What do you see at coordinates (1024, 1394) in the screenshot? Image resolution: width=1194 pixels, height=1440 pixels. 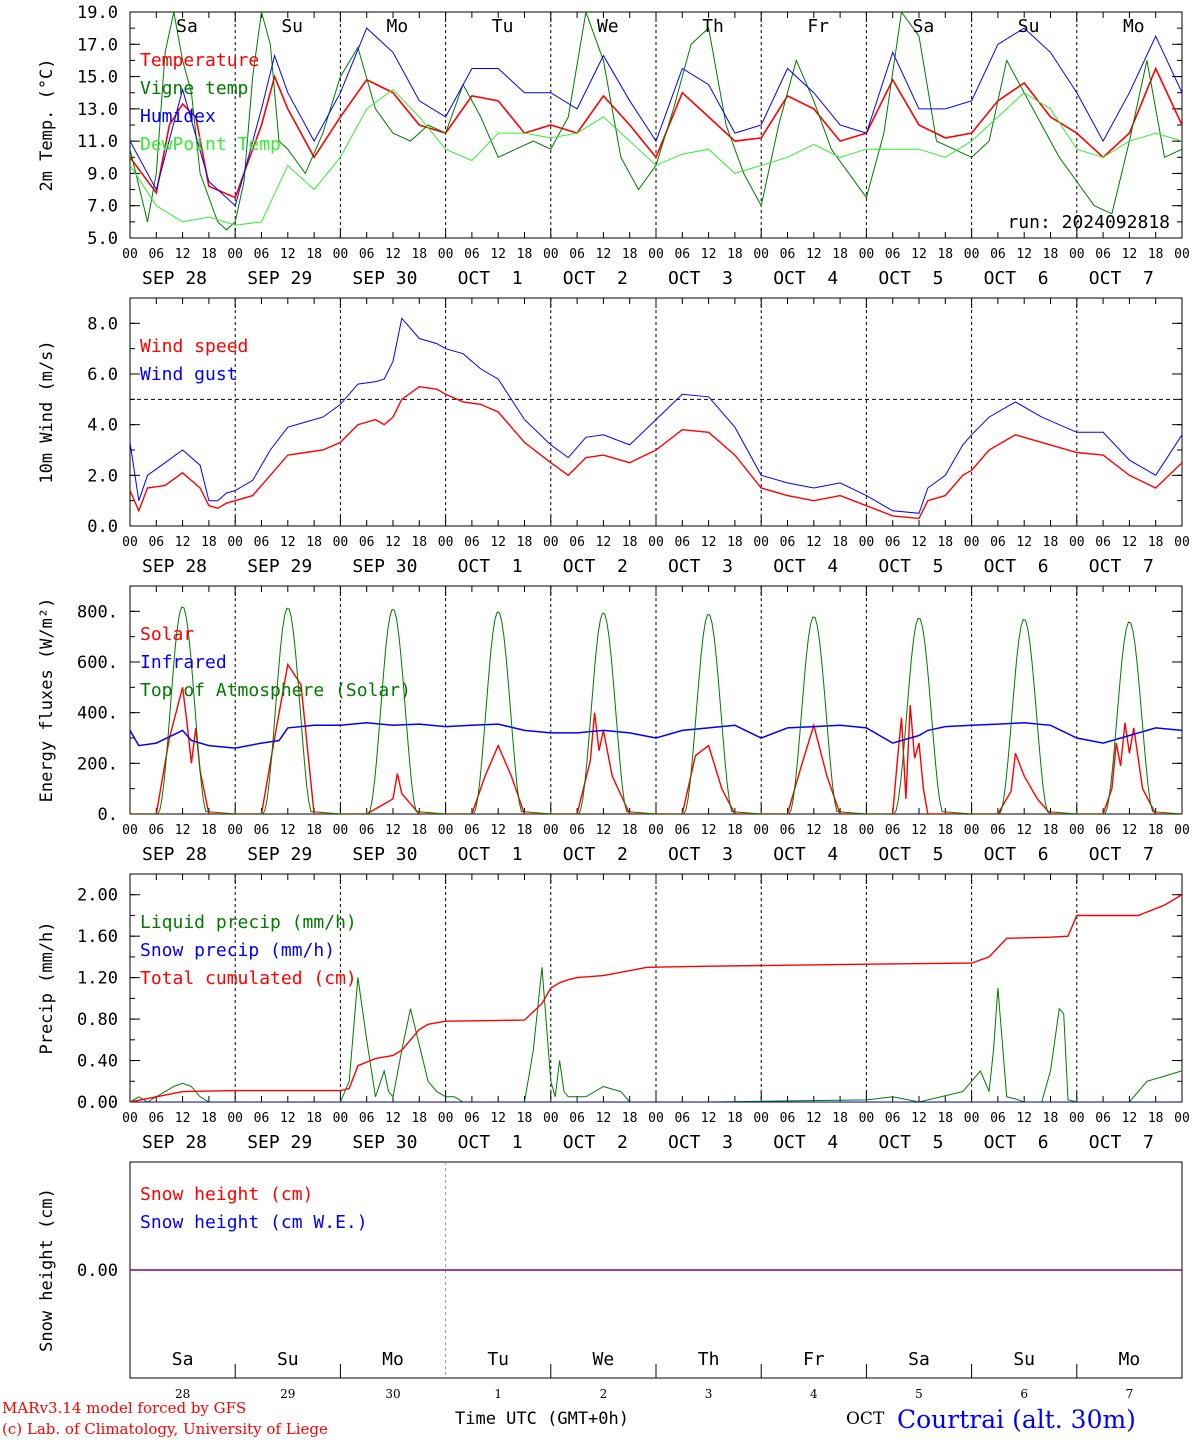 I see `day-number-label: 6` at bounding box center [1024, 1394].